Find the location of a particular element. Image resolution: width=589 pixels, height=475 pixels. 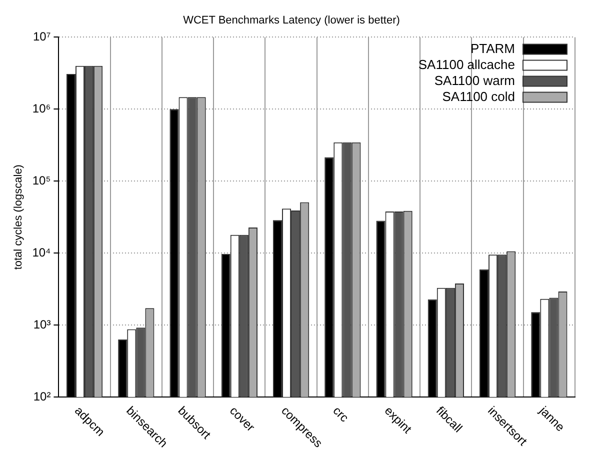

y-tick-label: 10⁵ is located at coordinates (41, 180).